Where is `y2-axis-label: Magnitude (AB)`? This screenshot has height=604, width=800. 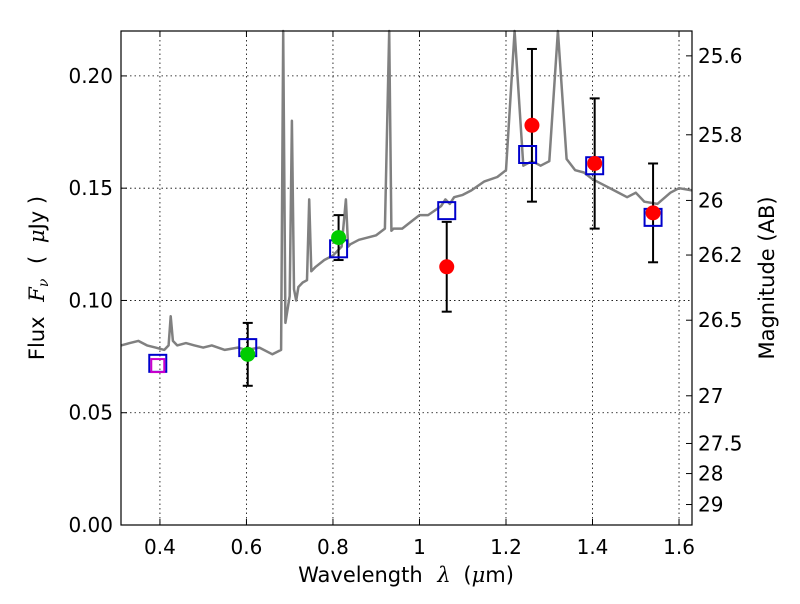
y2-axis-label: Magnitude (AB) is located at coordinates (767, 277).